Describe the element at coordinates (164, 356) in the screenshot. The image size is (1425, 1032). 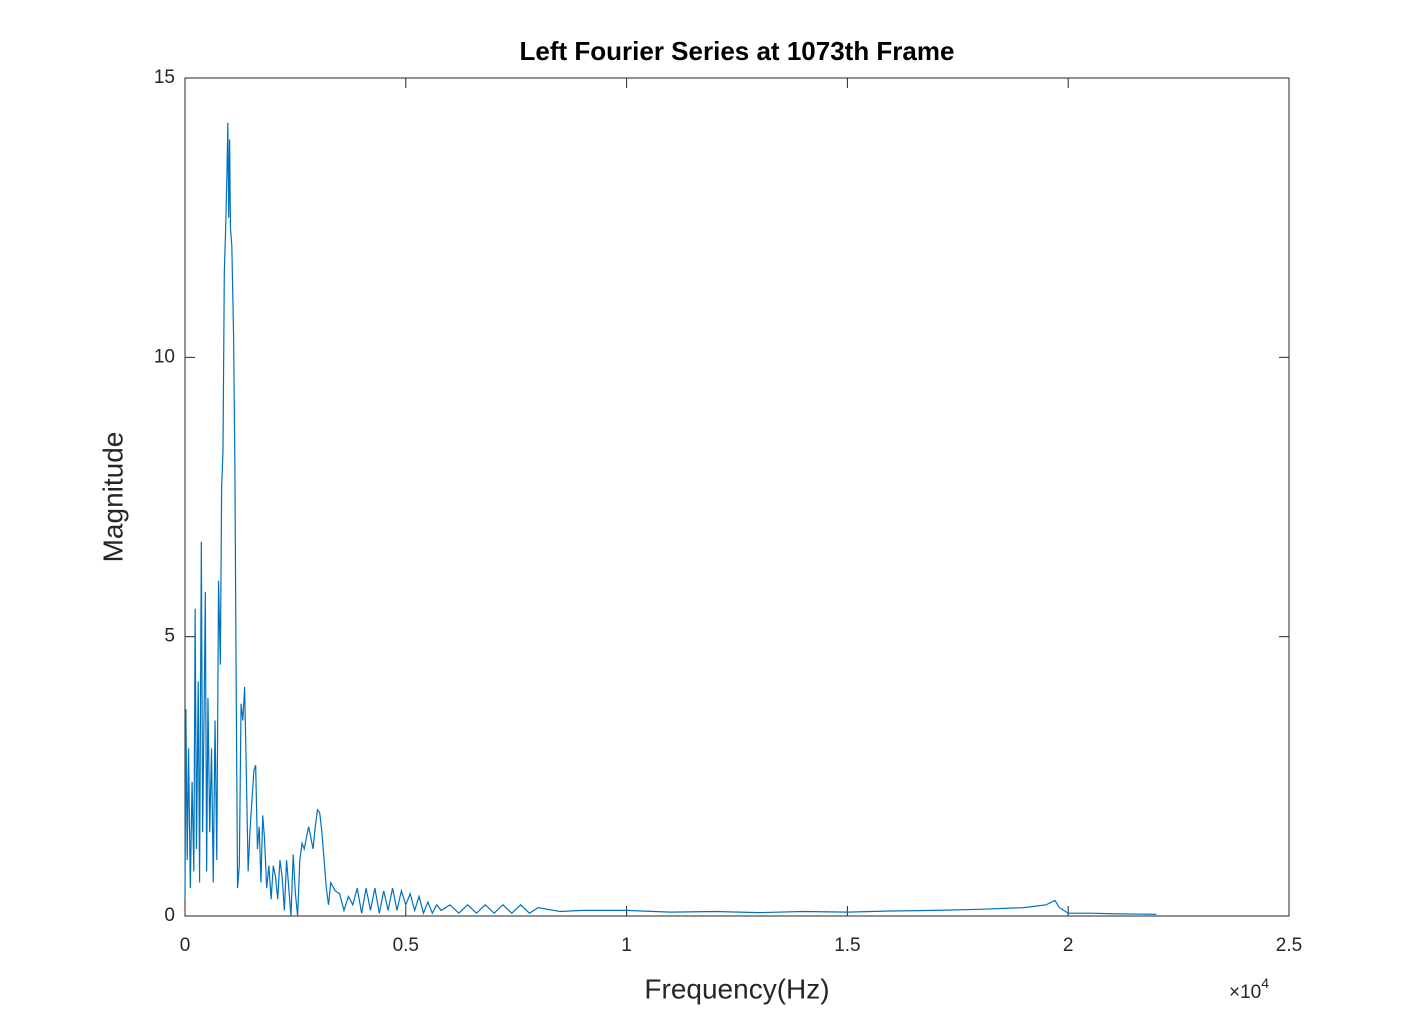
I see `y-tick-label: 10` at that location.